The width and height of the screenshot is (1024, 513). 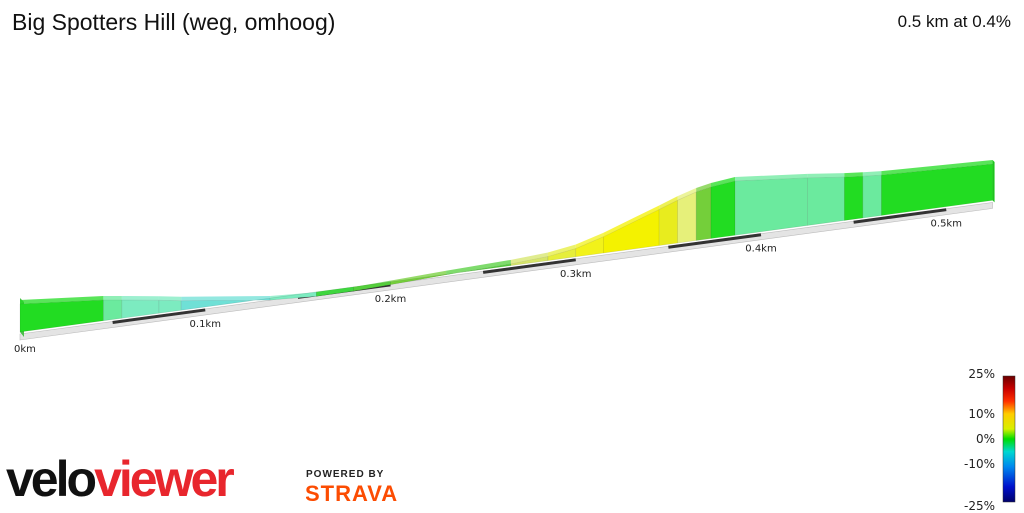 What do you see at coordinates (946, 224) in the screenshot?
I see `distance-tick-label: 0.5km` at bounding box center [946, 224].